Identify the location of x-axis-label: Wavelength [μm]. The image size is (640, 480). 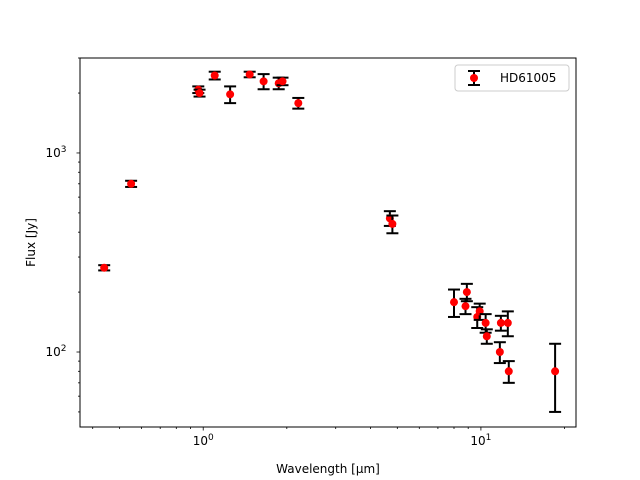
(328, 469).